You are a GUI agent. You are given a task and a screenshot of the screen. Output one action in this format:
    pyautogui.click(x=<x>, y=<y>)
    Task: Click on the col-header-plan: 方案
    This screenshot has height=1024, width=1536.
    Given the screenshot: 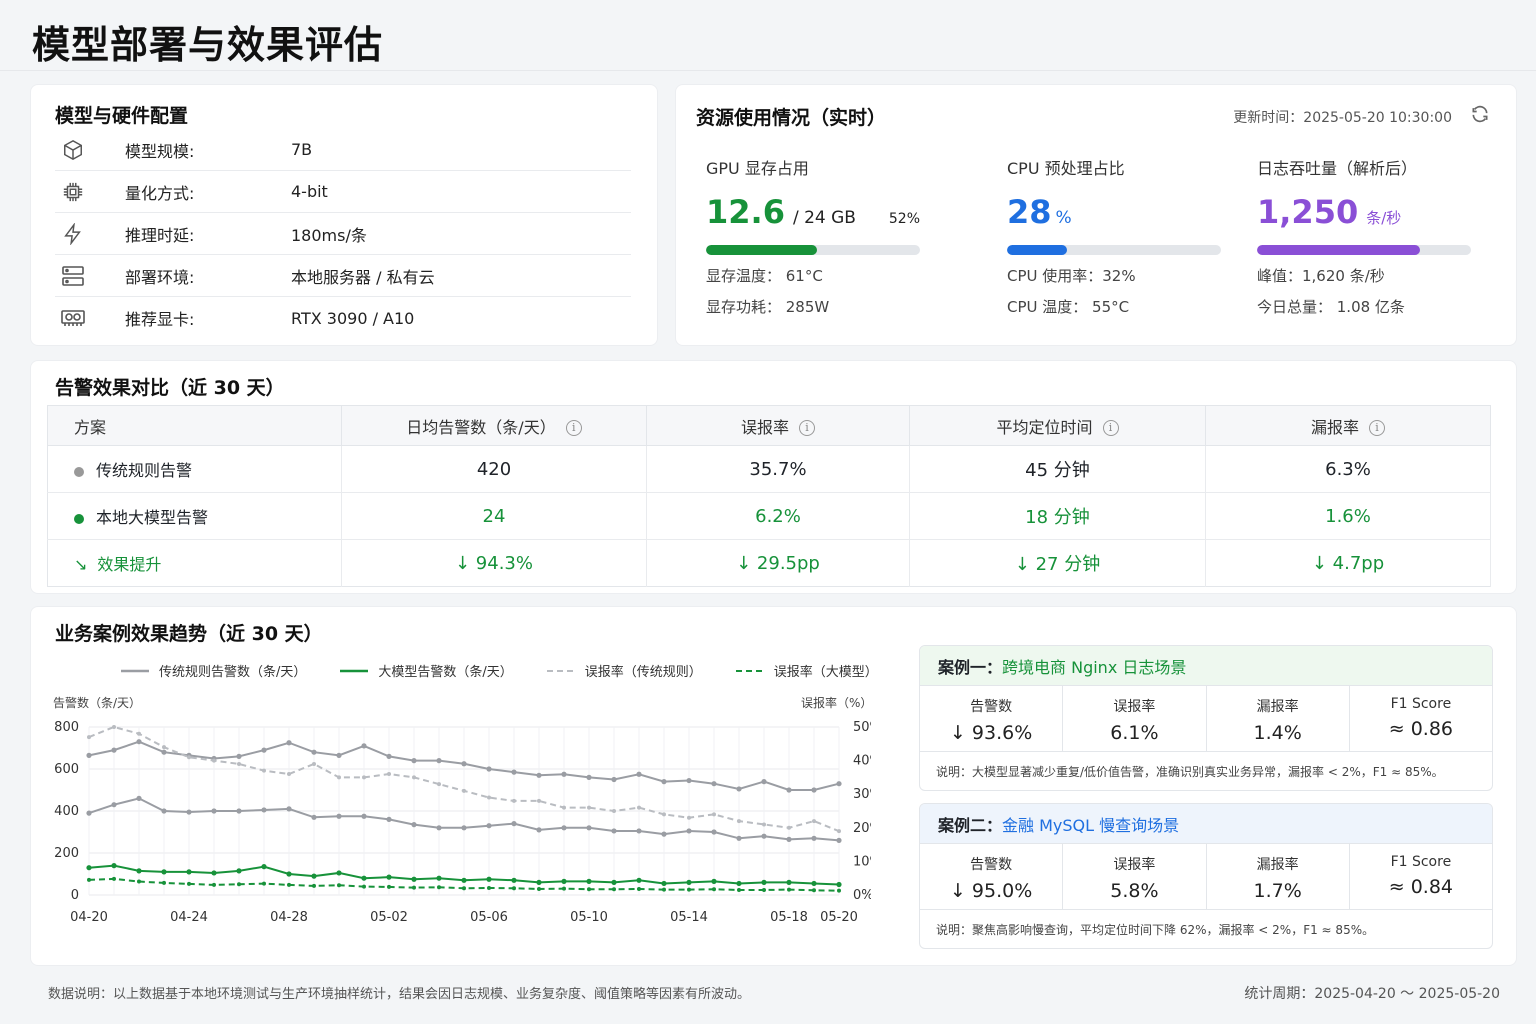 What is the action you would take?
    pyautogui.click(x=194, y=425)
    